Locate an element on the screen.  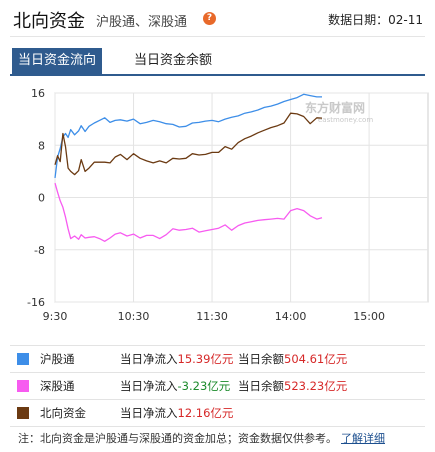
legend-flow: 当日净流入-3.23亿元 is located at coordinates (175, 386).